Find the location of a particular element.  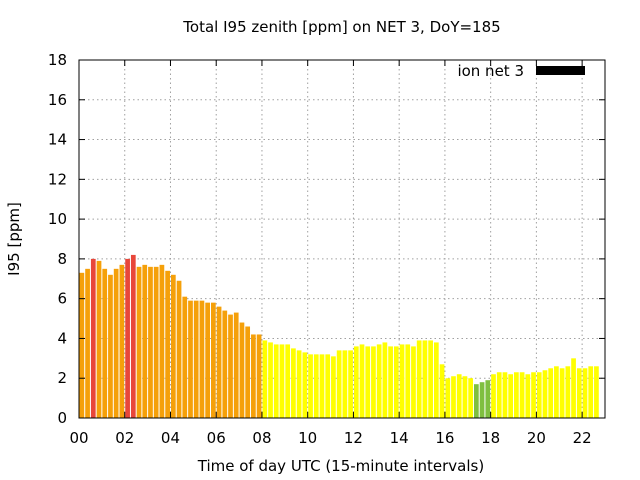

x-tick-label: 16 is located at coordinates (444, 438).